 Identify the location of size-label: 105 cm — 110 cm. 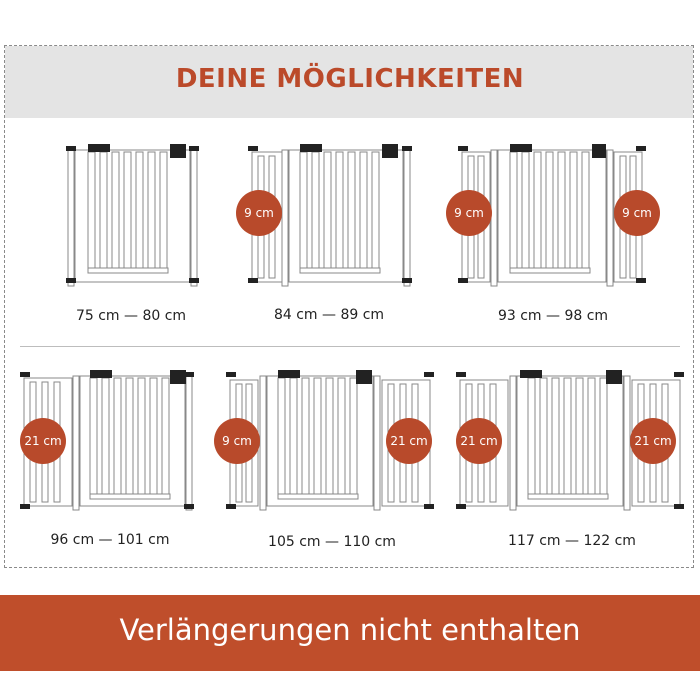
(332, 542).